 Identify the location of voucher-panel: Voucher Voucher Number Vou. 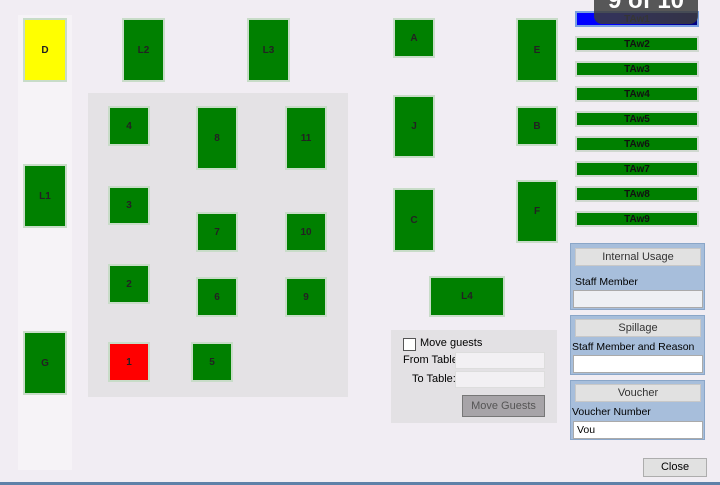
(637, 410).